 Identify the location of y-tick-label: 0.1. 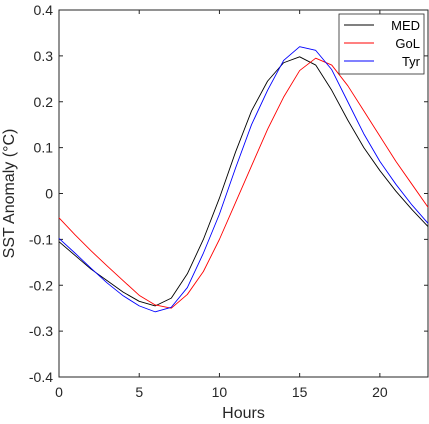
(44, 148).